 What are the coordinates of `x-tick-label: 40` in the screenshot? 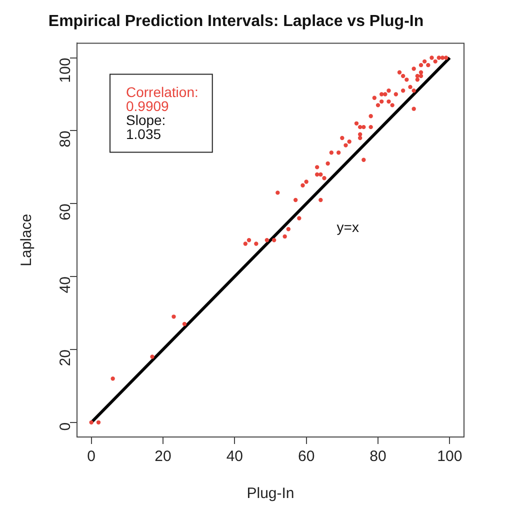 It's located at (235, 457).